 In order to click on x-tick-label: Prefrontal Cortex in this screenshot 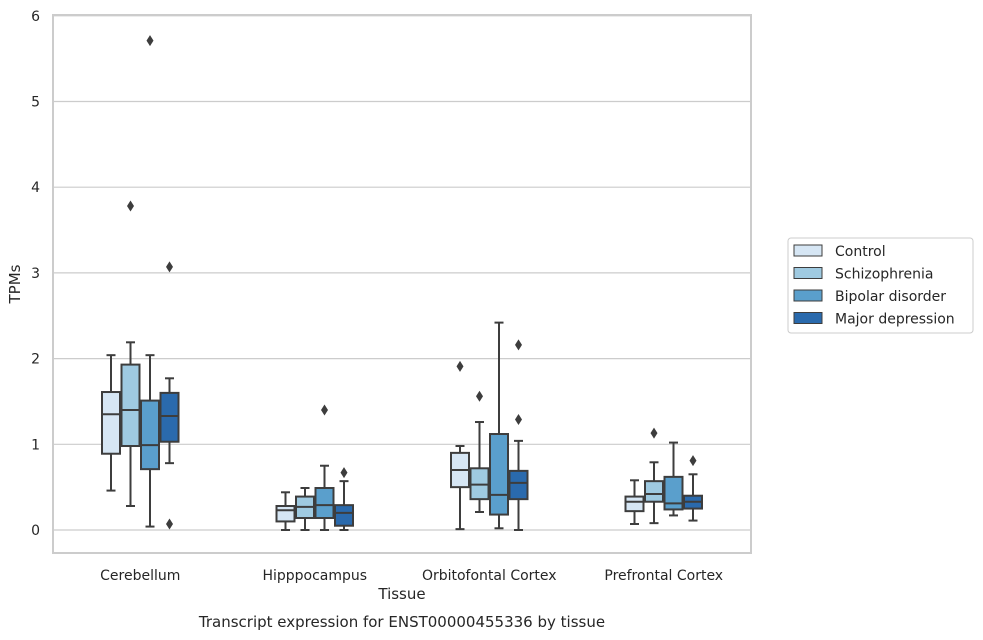, I will do `click(663, 576)`.